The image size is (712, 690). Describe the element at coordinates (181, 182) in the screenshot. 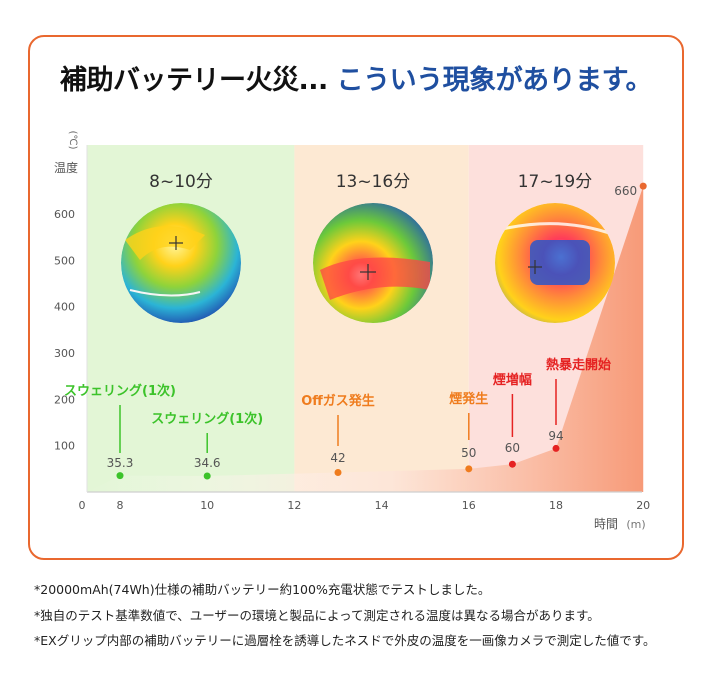

I see `phase-label: 8~10分` at that location.